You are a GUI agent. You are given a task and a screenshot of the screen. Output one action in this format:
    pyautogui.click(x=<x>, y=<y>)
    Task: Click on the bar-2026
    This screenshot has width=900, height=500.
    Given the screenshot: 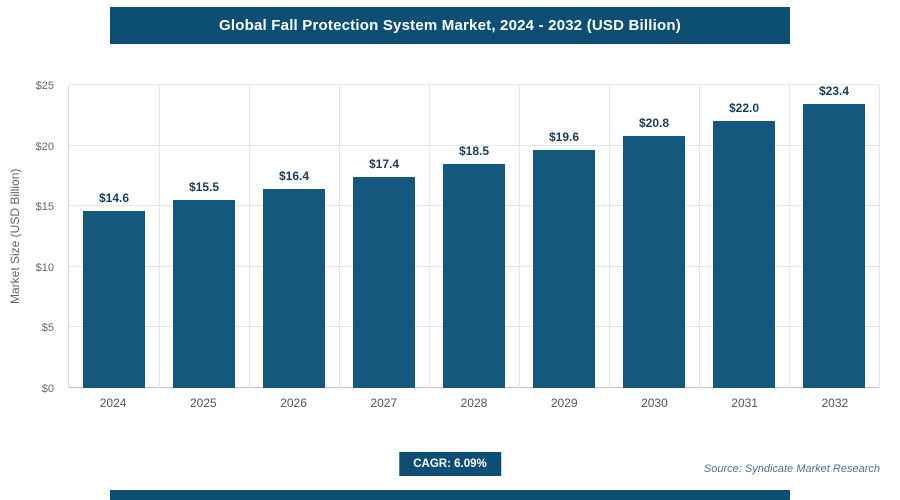 What is the action you would take?
    pyautogui.click(x=294, y=288)
    